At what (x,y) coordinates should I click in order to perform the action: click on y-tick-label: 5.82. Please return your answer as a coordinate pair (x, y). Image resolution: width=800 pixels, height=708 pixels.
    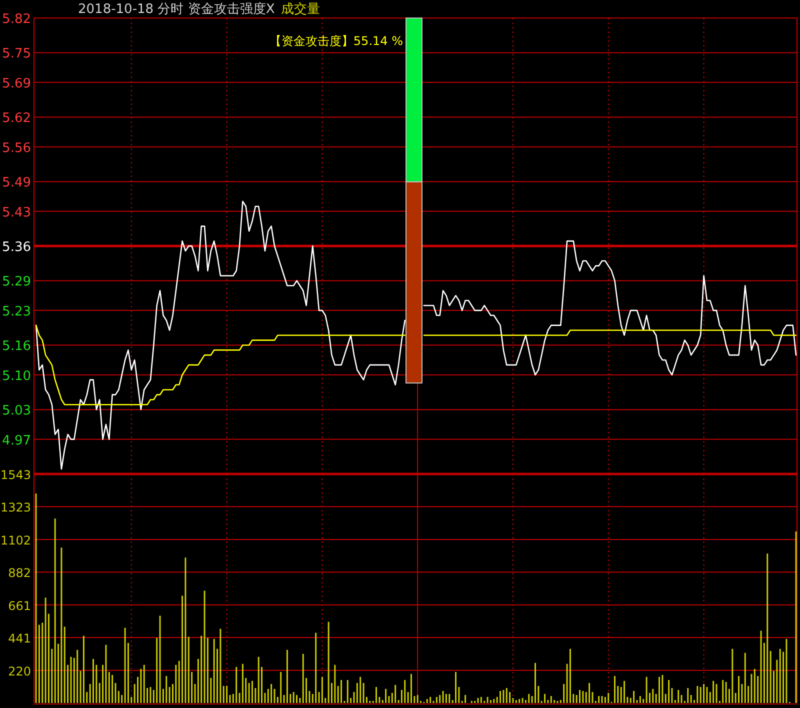
    Looking at the image, I should click on (16, 19).